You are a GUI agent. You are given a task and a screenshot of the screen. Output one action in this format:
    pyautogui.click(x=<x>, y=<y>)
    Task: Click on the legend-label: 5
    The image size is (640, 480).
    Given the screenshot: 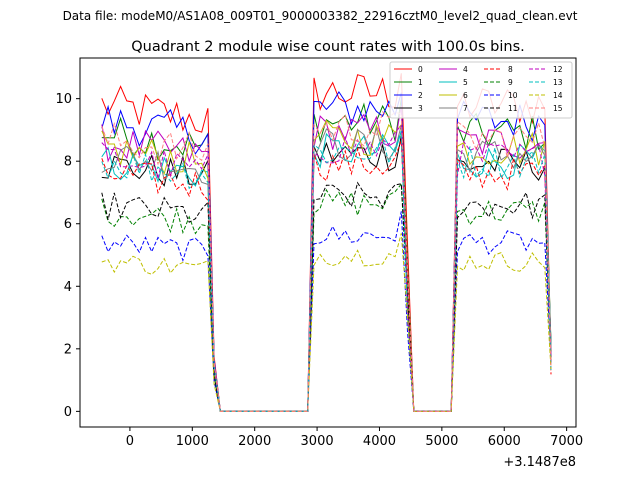 What is the action you would take?
    pyautogui.click(x=465, y=82)
    